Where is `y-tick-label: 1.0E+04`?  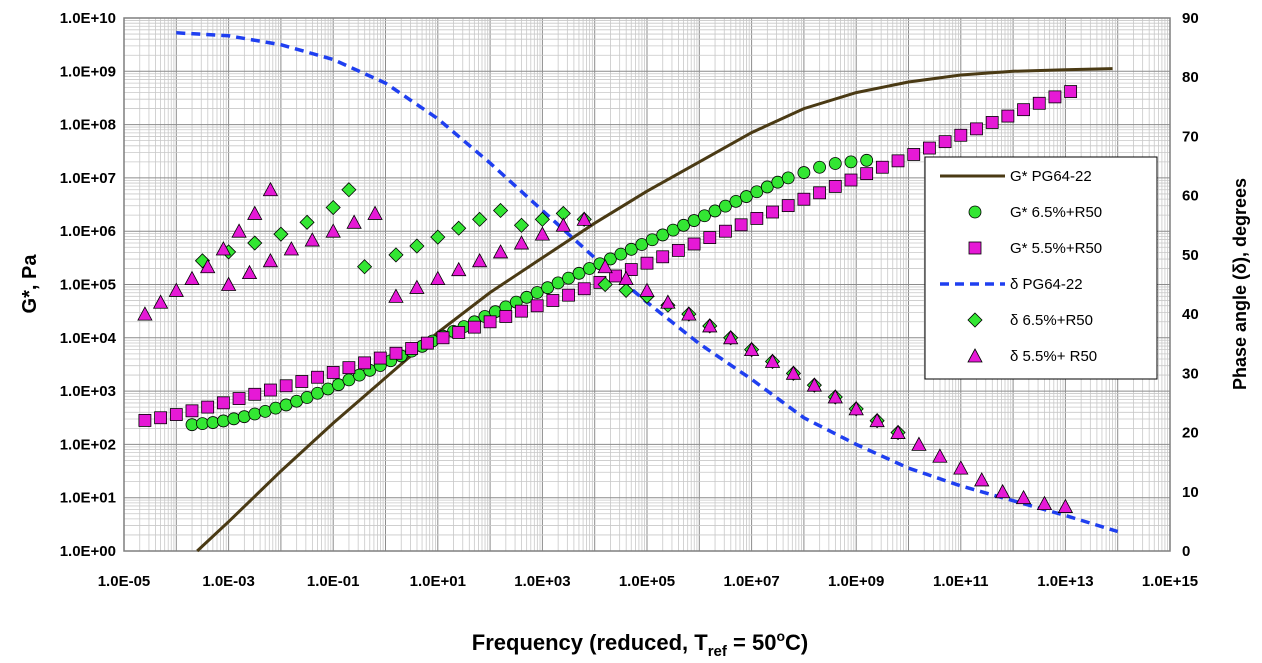 y-tick-label: 1.0E+04 is located at coordinates (88, 338).